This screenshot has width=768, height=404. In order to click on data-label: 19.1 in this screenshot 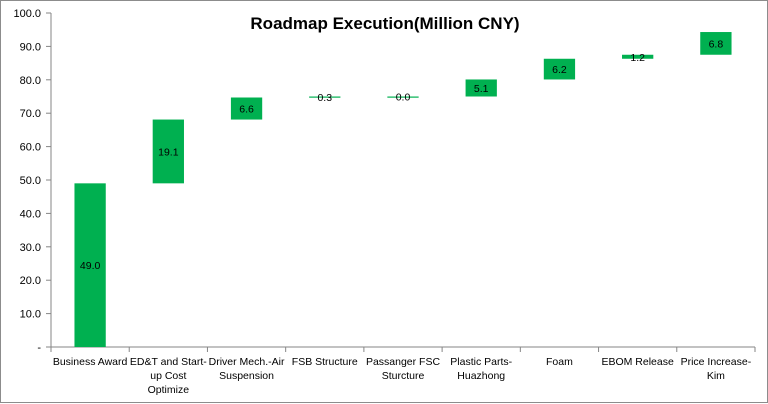, I will do `click(168, 152)`.